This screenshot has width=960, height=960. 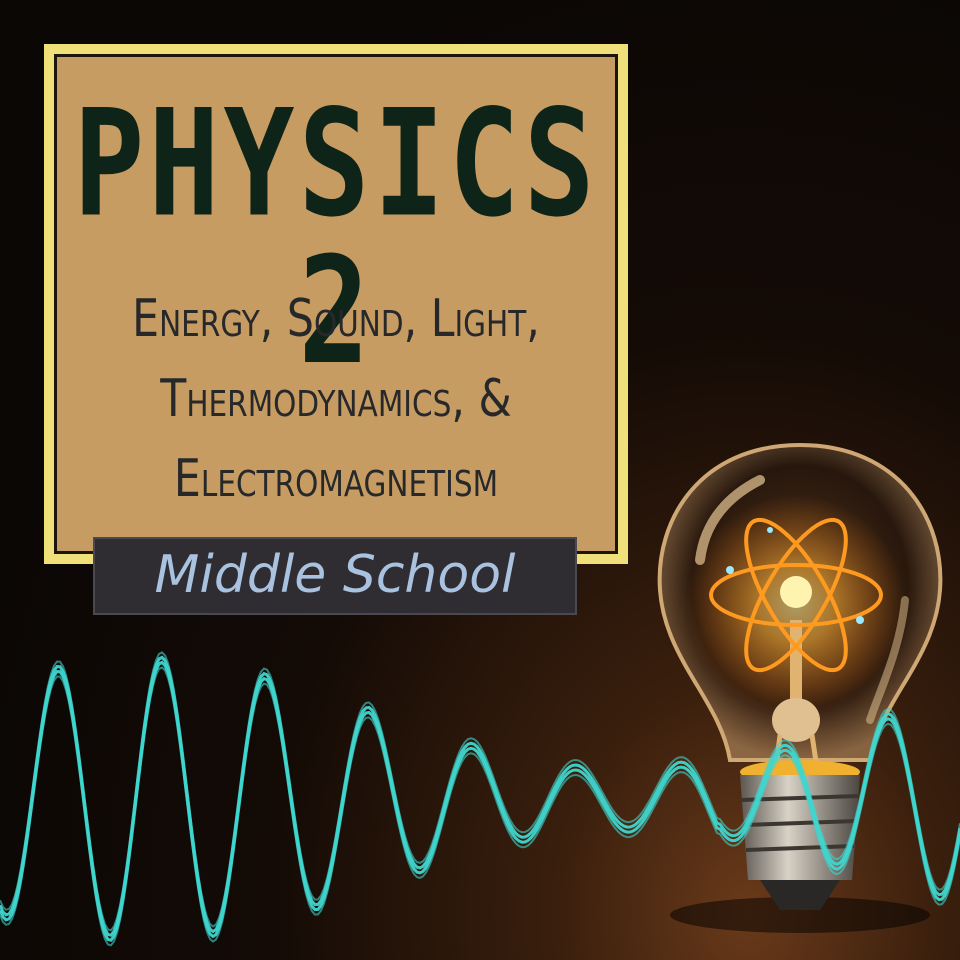 What do you see at coordinates (335, 576) in the screenshot?
I see `grade-level-badge: Middle School` at bounding box center [335, 576].